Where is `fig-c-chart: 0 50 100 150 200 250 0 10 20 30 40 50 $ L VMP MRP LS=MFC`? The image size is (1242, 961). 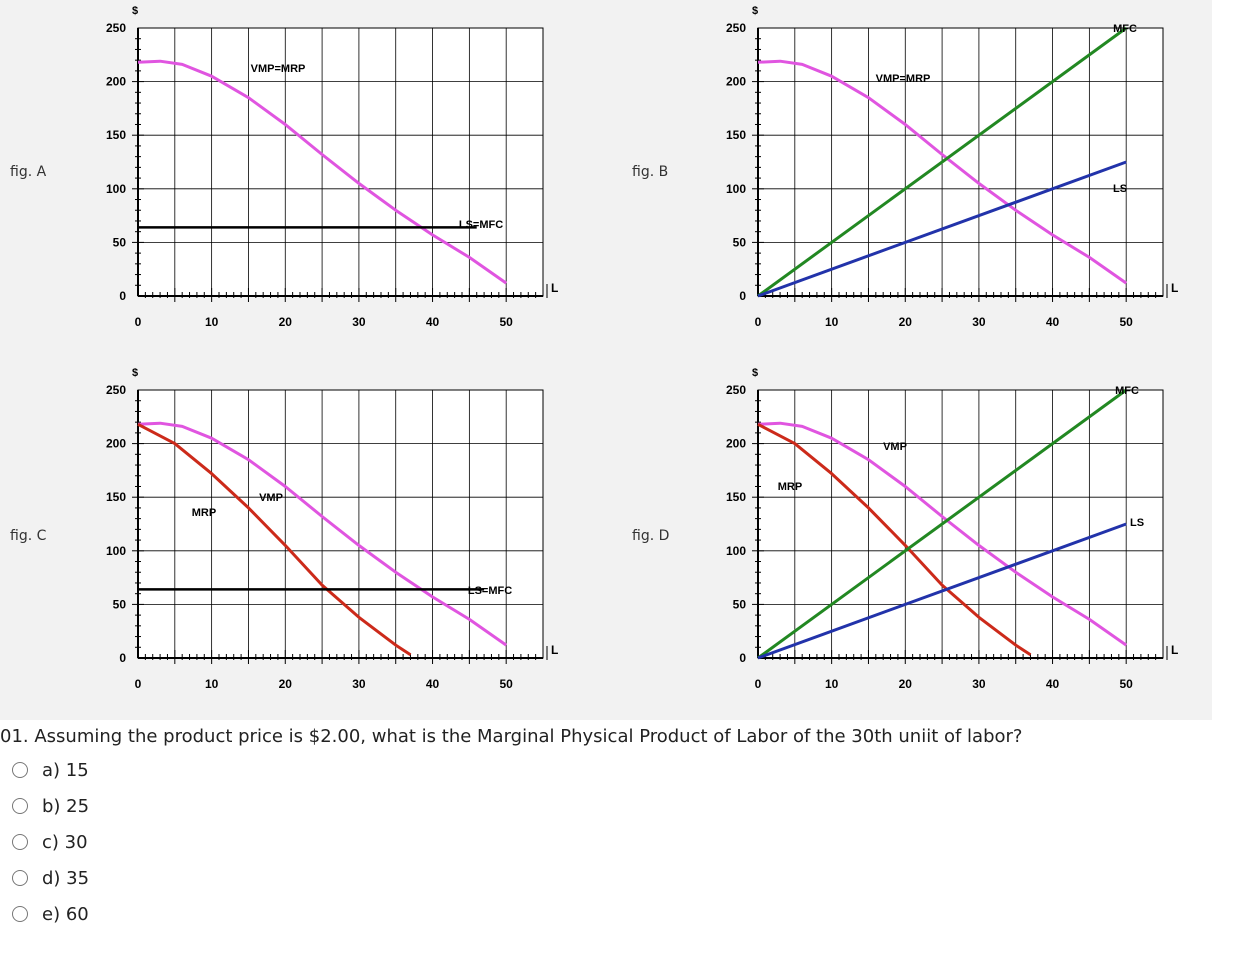
fig-c-chart: 0 50 100 150 200 250 0 10 20 30 40 50 $ L VMP MRP LS=MFC is located at coordinates (332, 529).